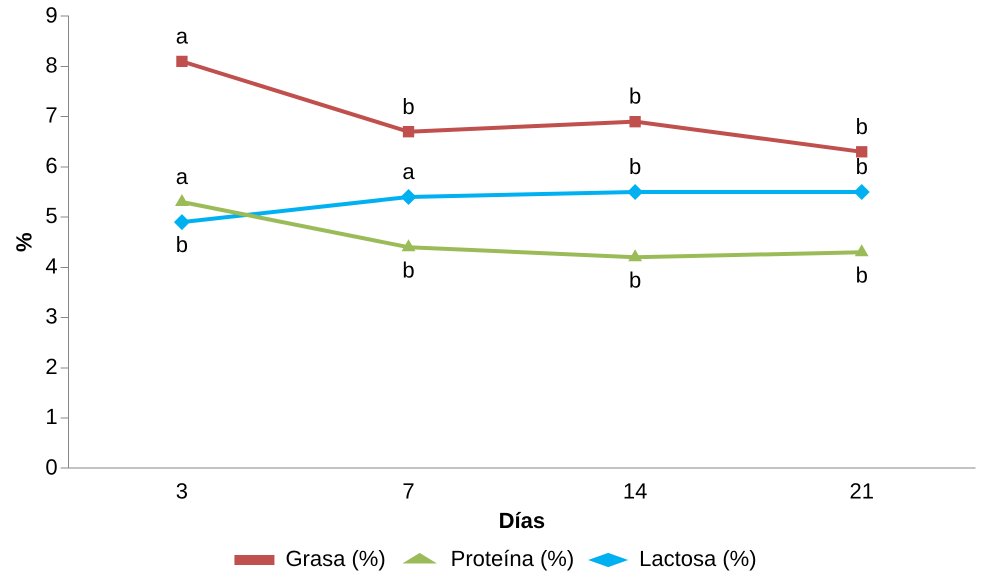 The width and height of the screenshot is (983, 581). Describe the element at coordinates (51, 15) in the screenshot. I see `y-tick-label: 9` at that location.